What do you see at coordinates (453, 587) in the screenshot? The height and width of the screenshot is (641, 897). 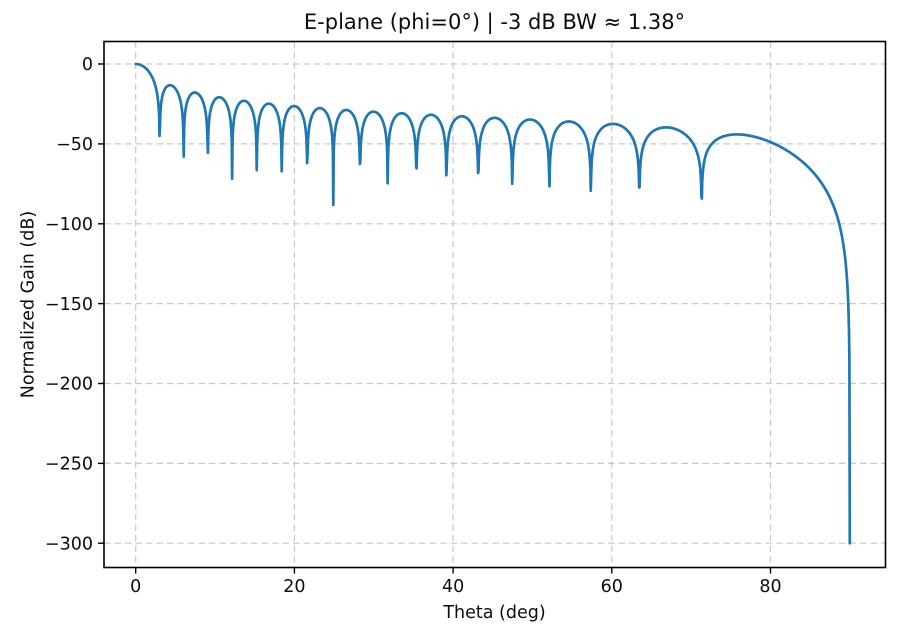 I see `x-tick-label: 40` at bounding box center [453, 587].